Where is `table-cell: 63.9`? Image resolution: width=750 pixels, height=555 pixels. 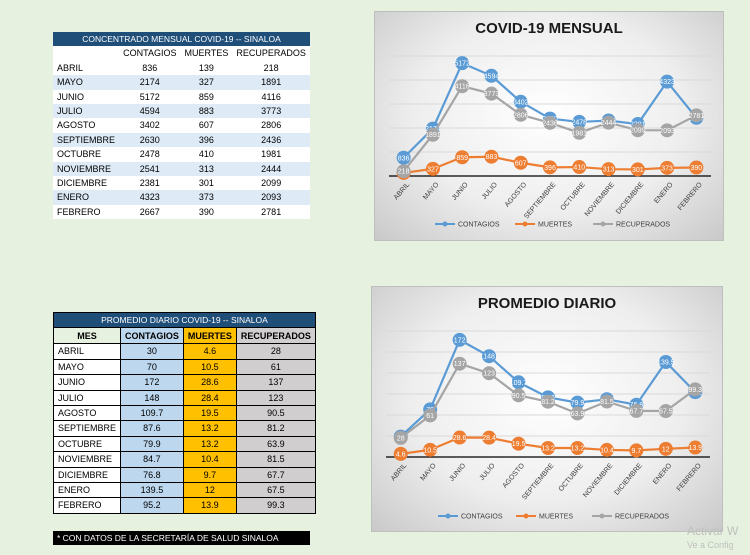 table-cell: 63.9 is located at coordinates (275, 444).